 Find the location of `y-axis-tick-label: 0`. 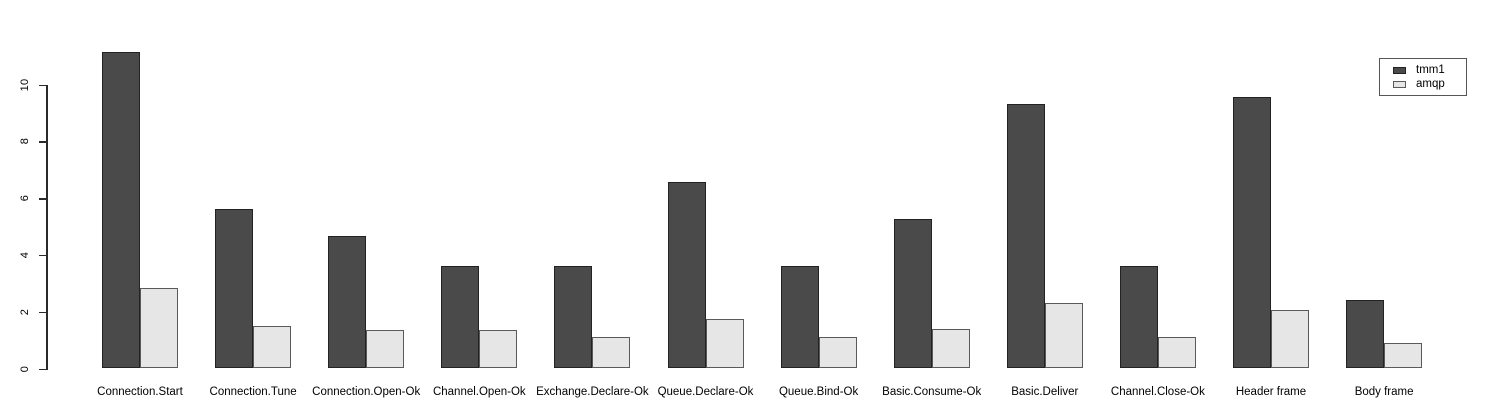

y-axis-tick-label: 0 is located at coordinates (25, 368).